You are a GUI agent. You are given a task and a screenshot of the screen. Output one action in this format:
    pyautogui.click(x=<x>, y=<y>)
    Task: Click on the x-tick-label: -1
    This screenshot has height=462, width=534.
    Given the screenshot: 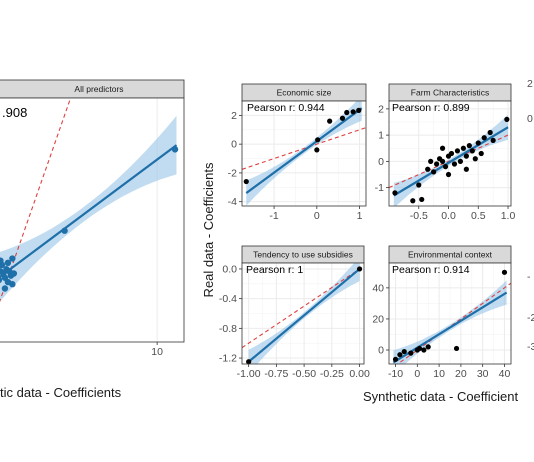 What is the action you would take?
    pyautogui.click(x=273, y=216)
    